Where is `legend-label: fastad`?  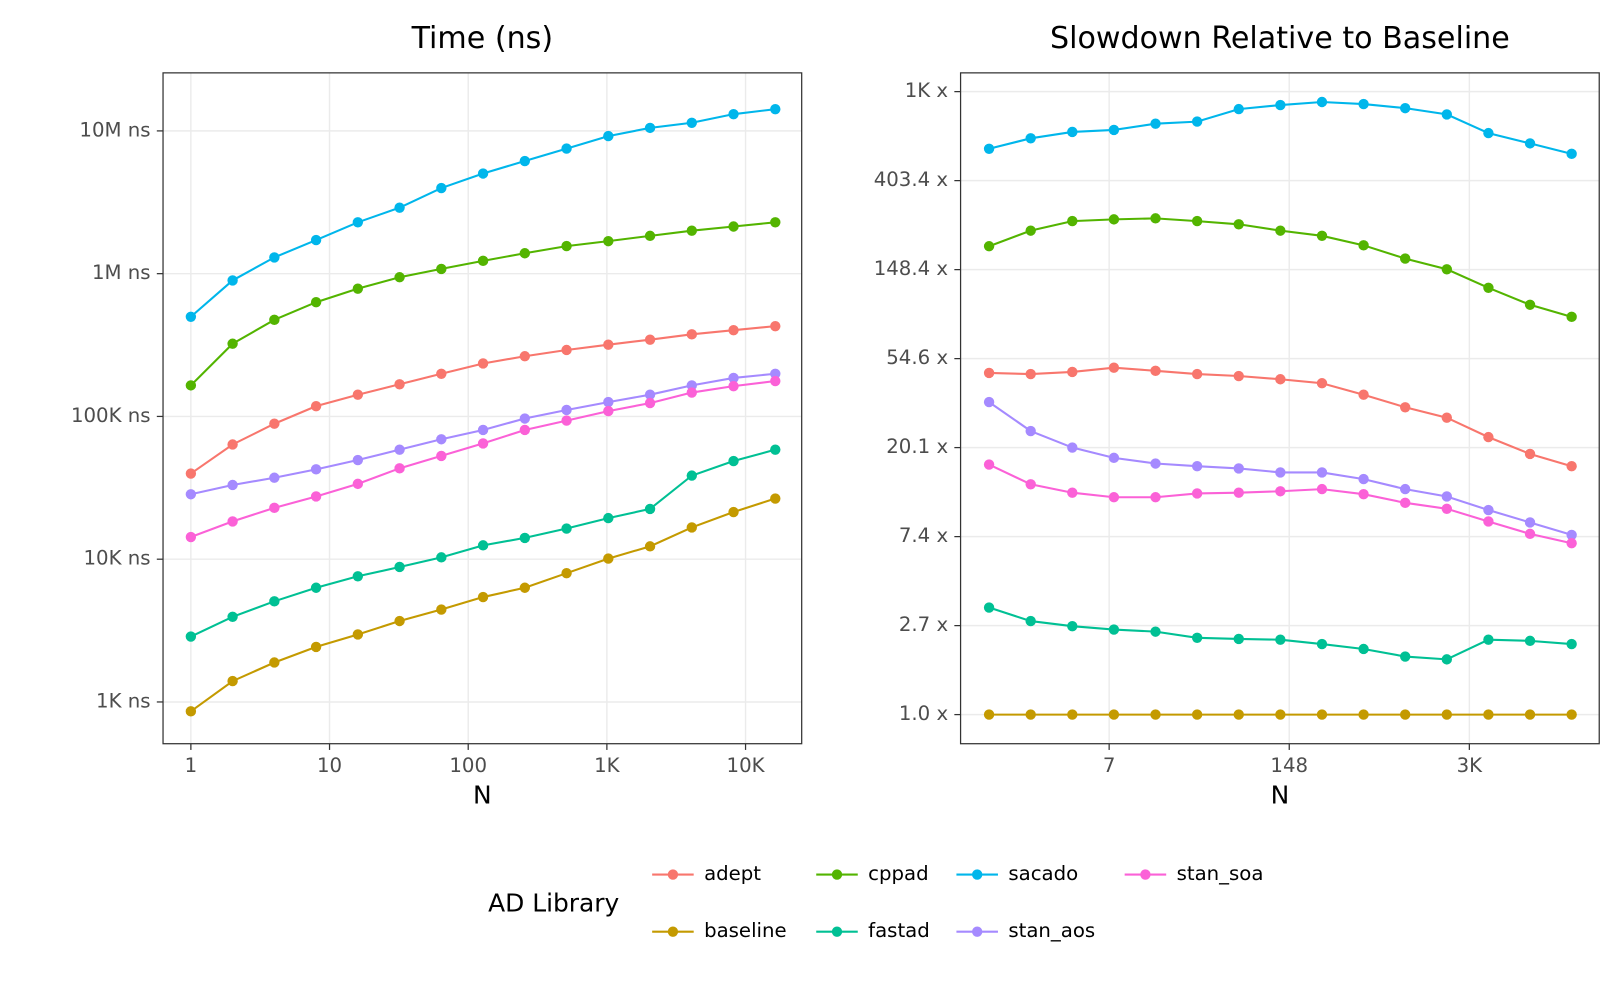 legend-label: fastad is located at coordinates (899, 930).